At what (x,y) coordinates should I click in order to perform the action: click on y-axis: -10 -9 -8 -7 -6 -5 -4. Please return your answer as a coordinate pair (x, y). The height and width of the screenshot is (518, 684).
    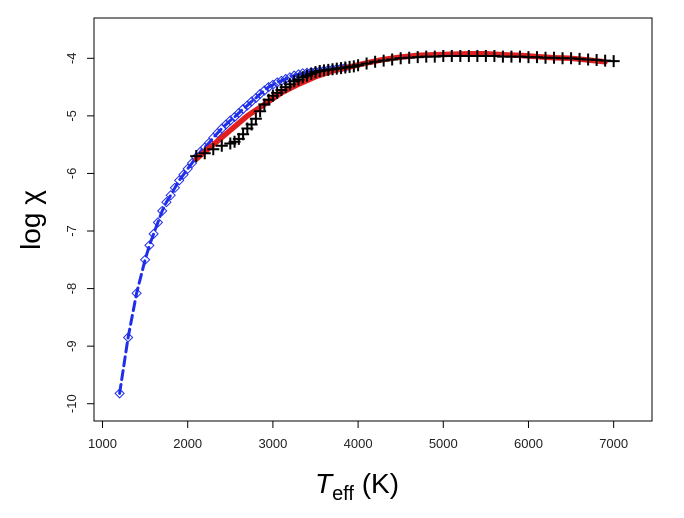
    Looking at the image, I should click on (79, 233).